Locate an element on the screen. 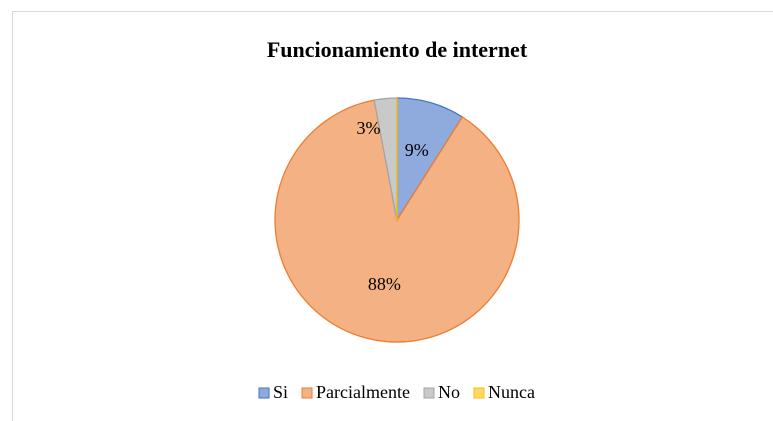 The width and height of the screenshot is (773, 421). legend-label: Nunca is located at coordinates (511, 392).